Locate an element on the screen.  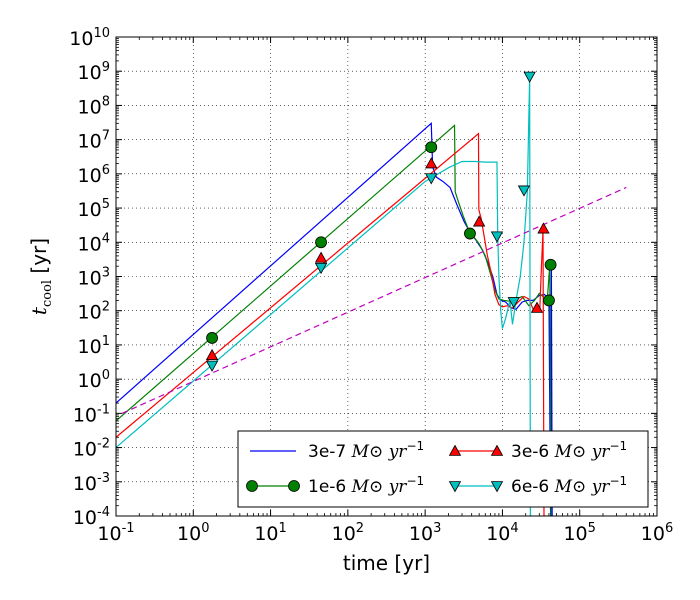
y-tick-label: 10⁴ is located at coordinates (94, 243).